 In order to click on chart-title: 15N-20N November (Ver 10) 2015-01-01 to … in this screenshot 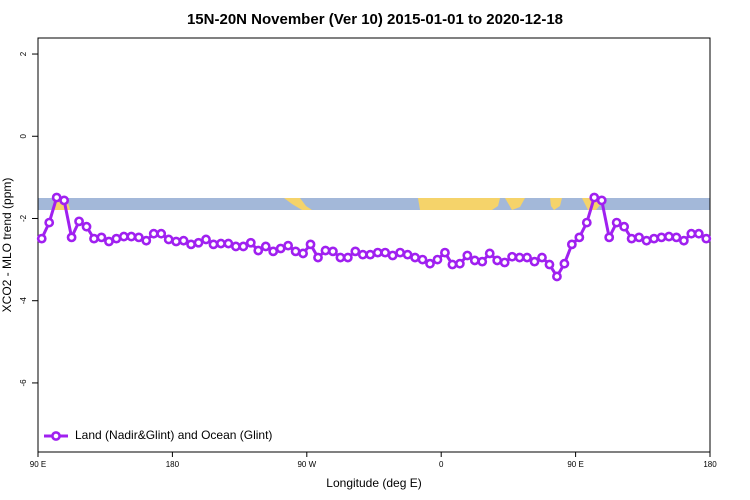, I will do `click(375, 19)`.